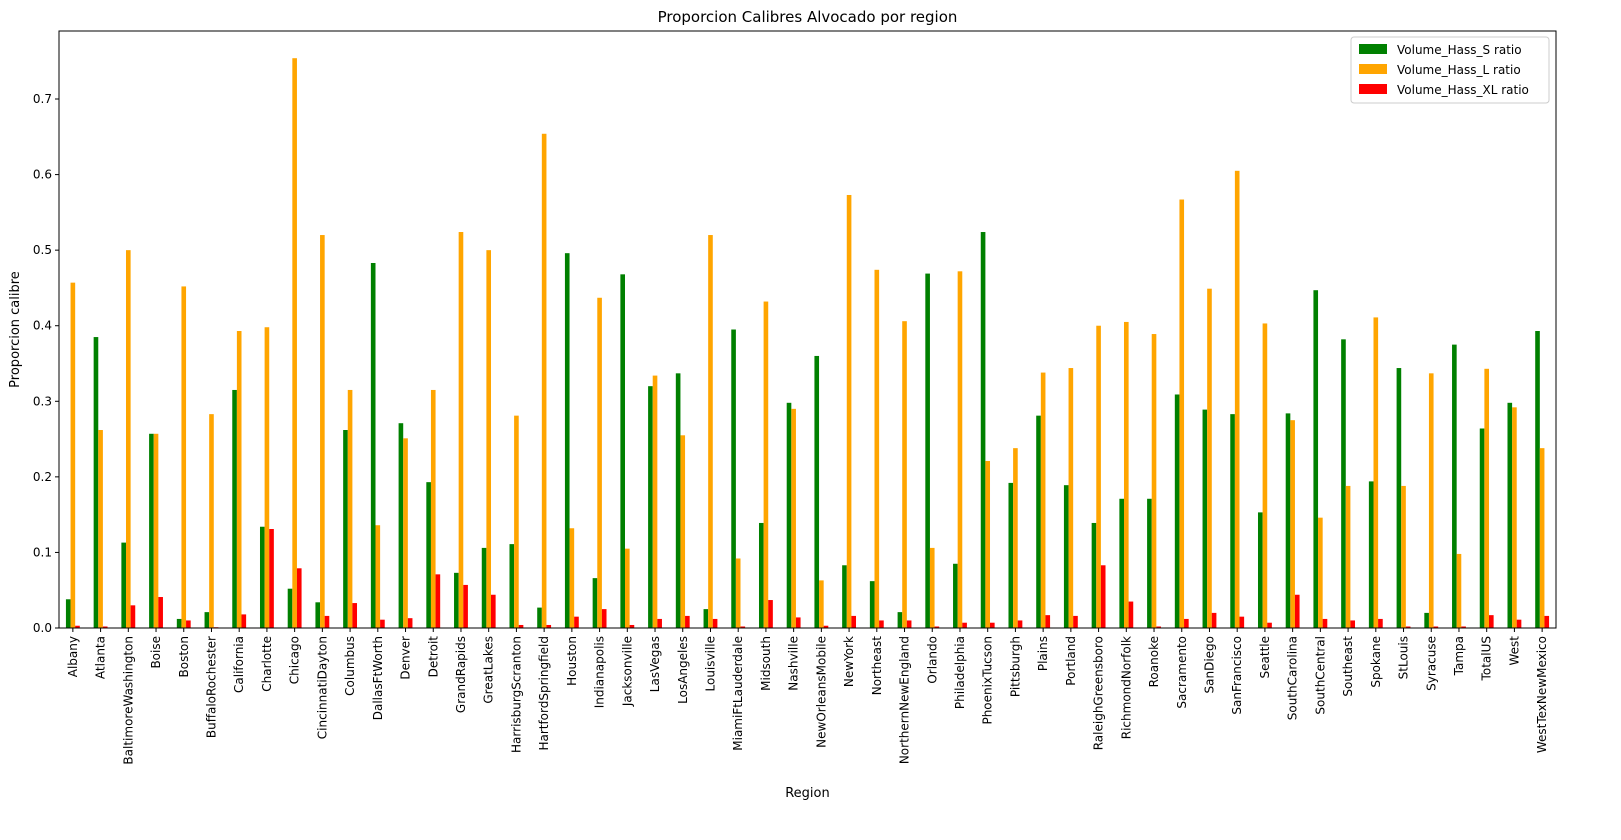  I want to click on bar-west-s0, so click(1510, 515).